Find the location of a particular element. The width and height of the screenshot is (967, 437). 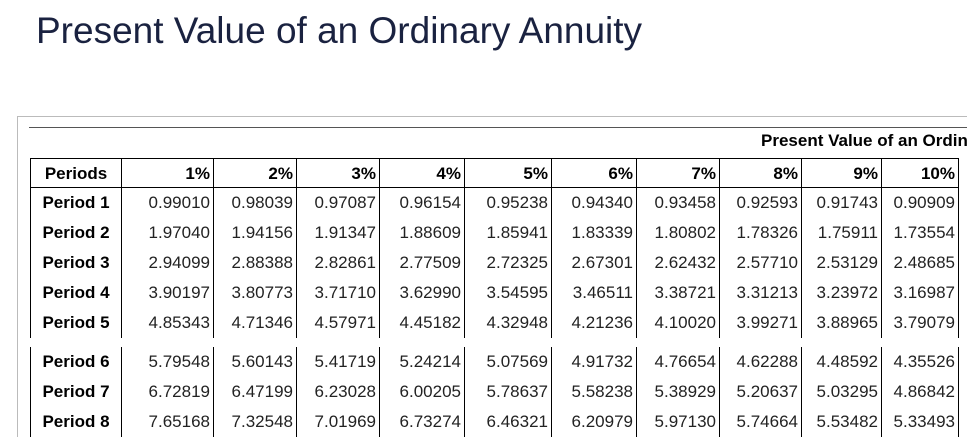

table-cell: 5.60143 is located at coordinates (255, 362).